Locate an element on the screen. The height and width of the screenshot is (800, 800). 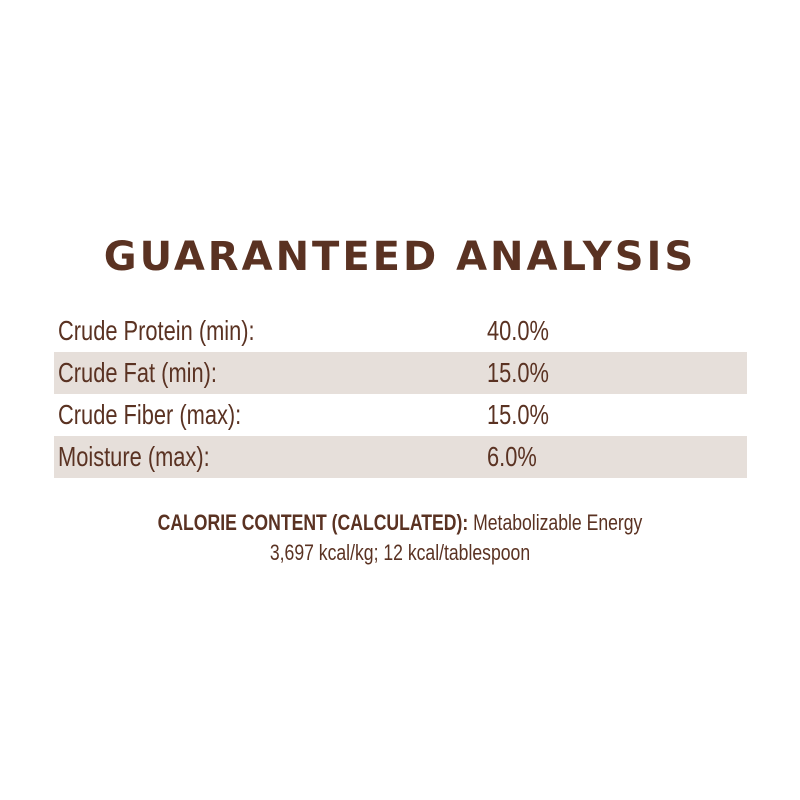
calorie-heading: CALORIE CONTENT (CALCULATED): is located at coordinates (313, 522).